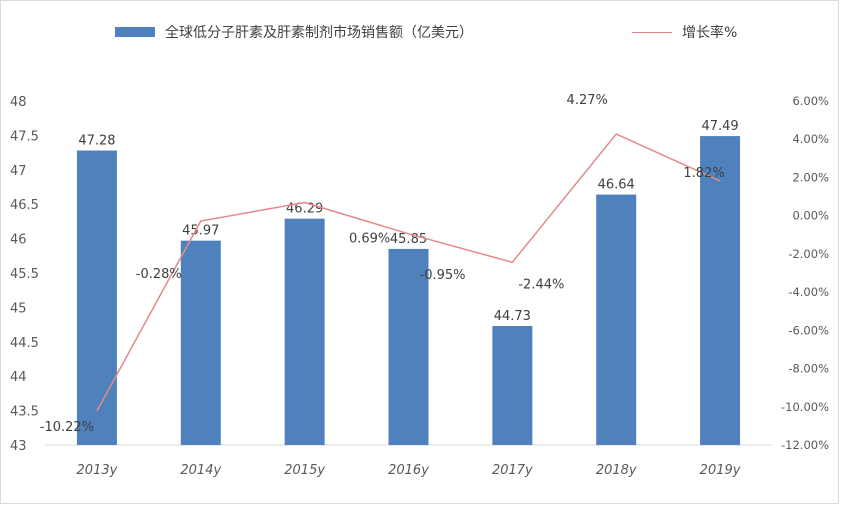 This screenshot has height=512, width=841. What do you see at coordinates (24, 412) in the screenshot?
I see `y-left-tick-label: 43.5` at bounding box center [24, 412].